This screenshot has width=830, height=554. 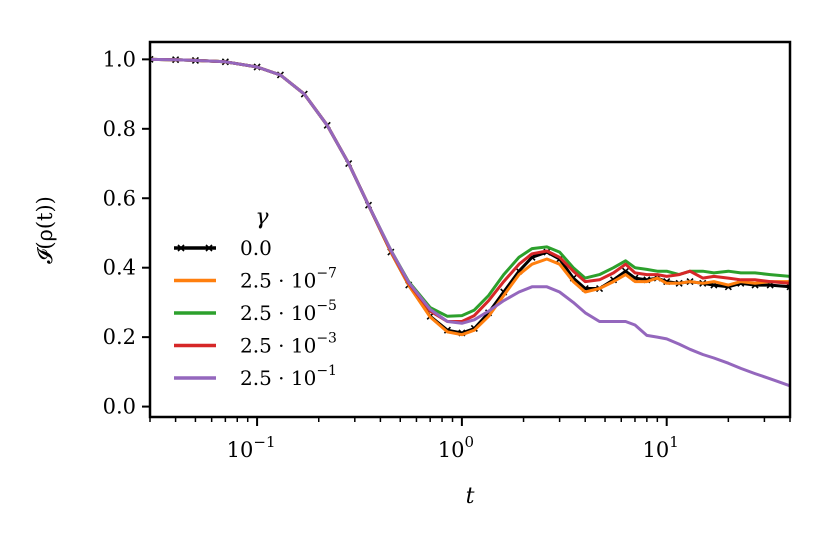 What do you see at coordinates (264, 442) in the screenshot?
I see `x-tick-exponent: −1` at bounding box center [264, 442].